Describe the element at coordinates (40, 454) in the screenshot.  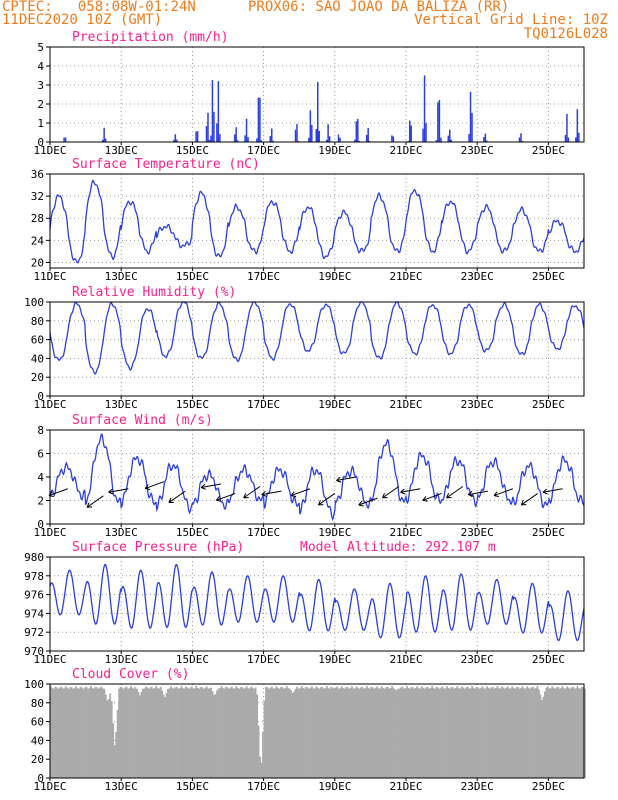
I see `ytick-label: 6` at that location.